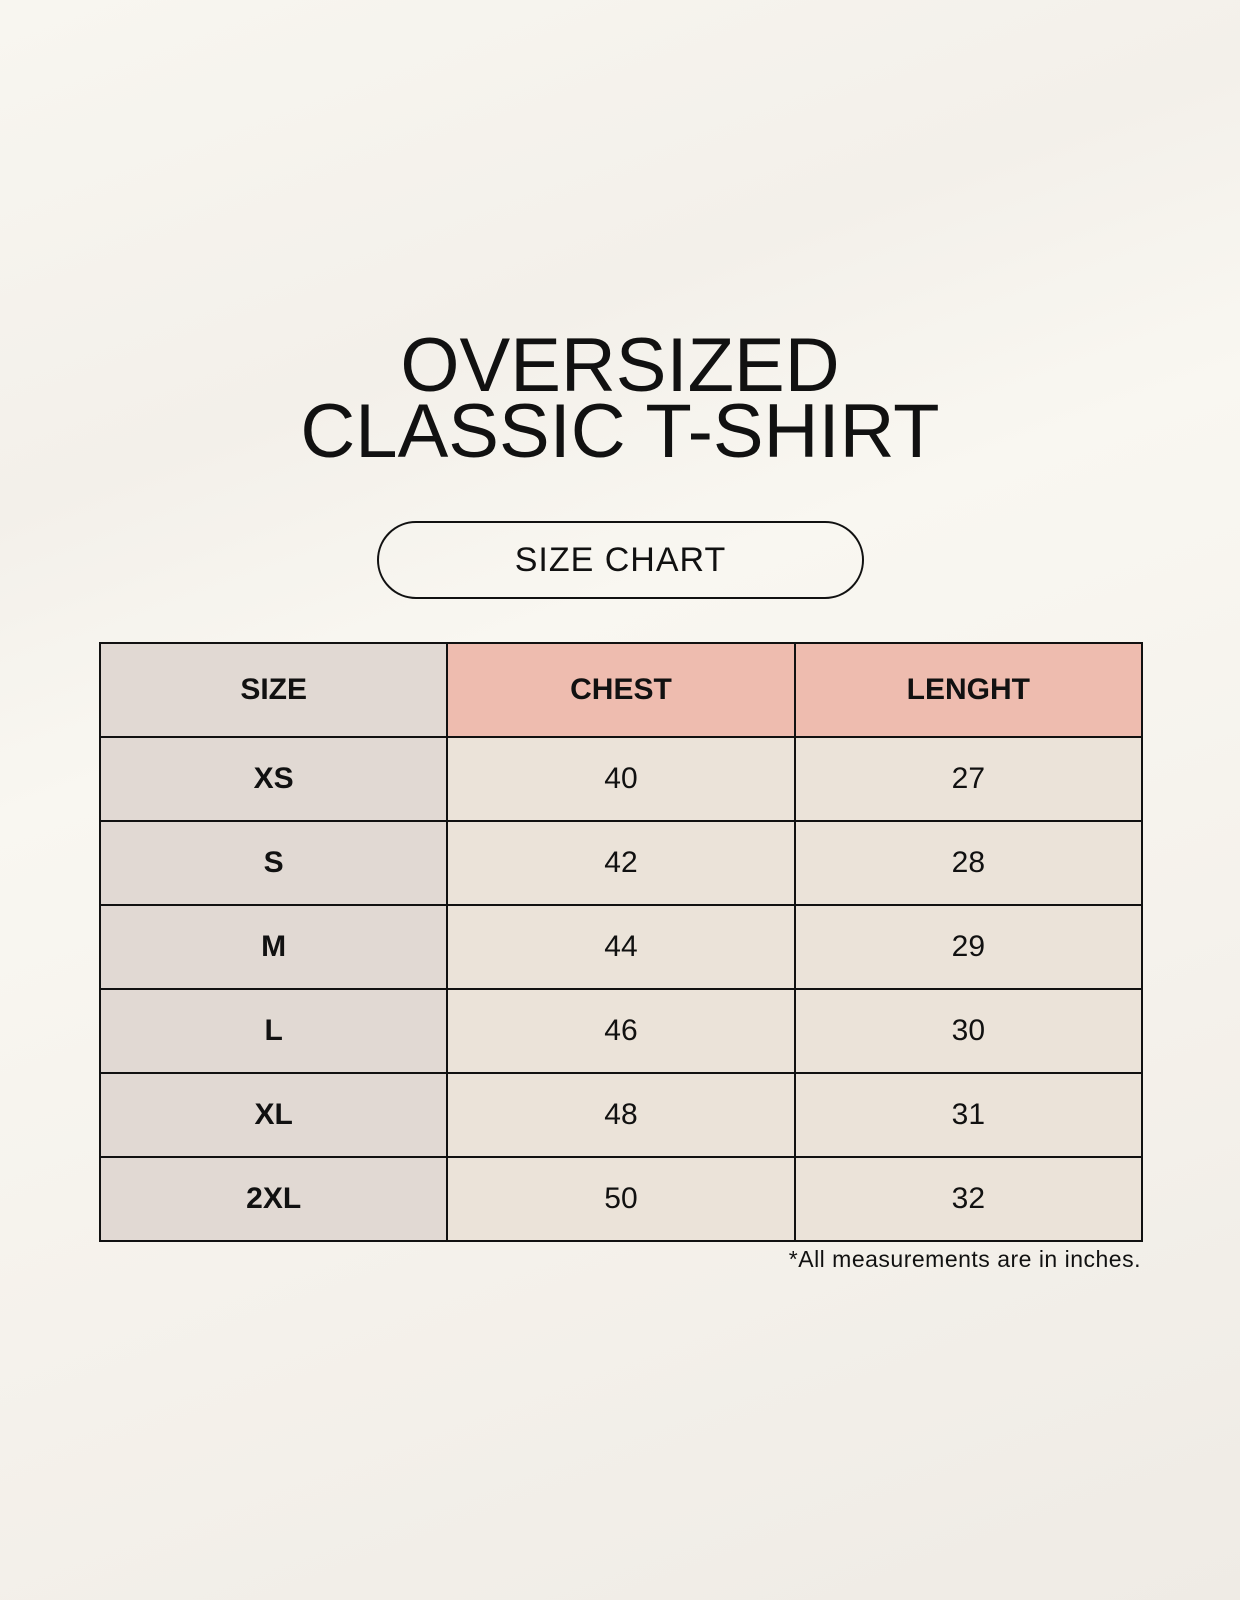  What do you see at coordinates (273, 690) in the screenshot?
I see `header-size: SIZE` at bounding box center [273, 690].